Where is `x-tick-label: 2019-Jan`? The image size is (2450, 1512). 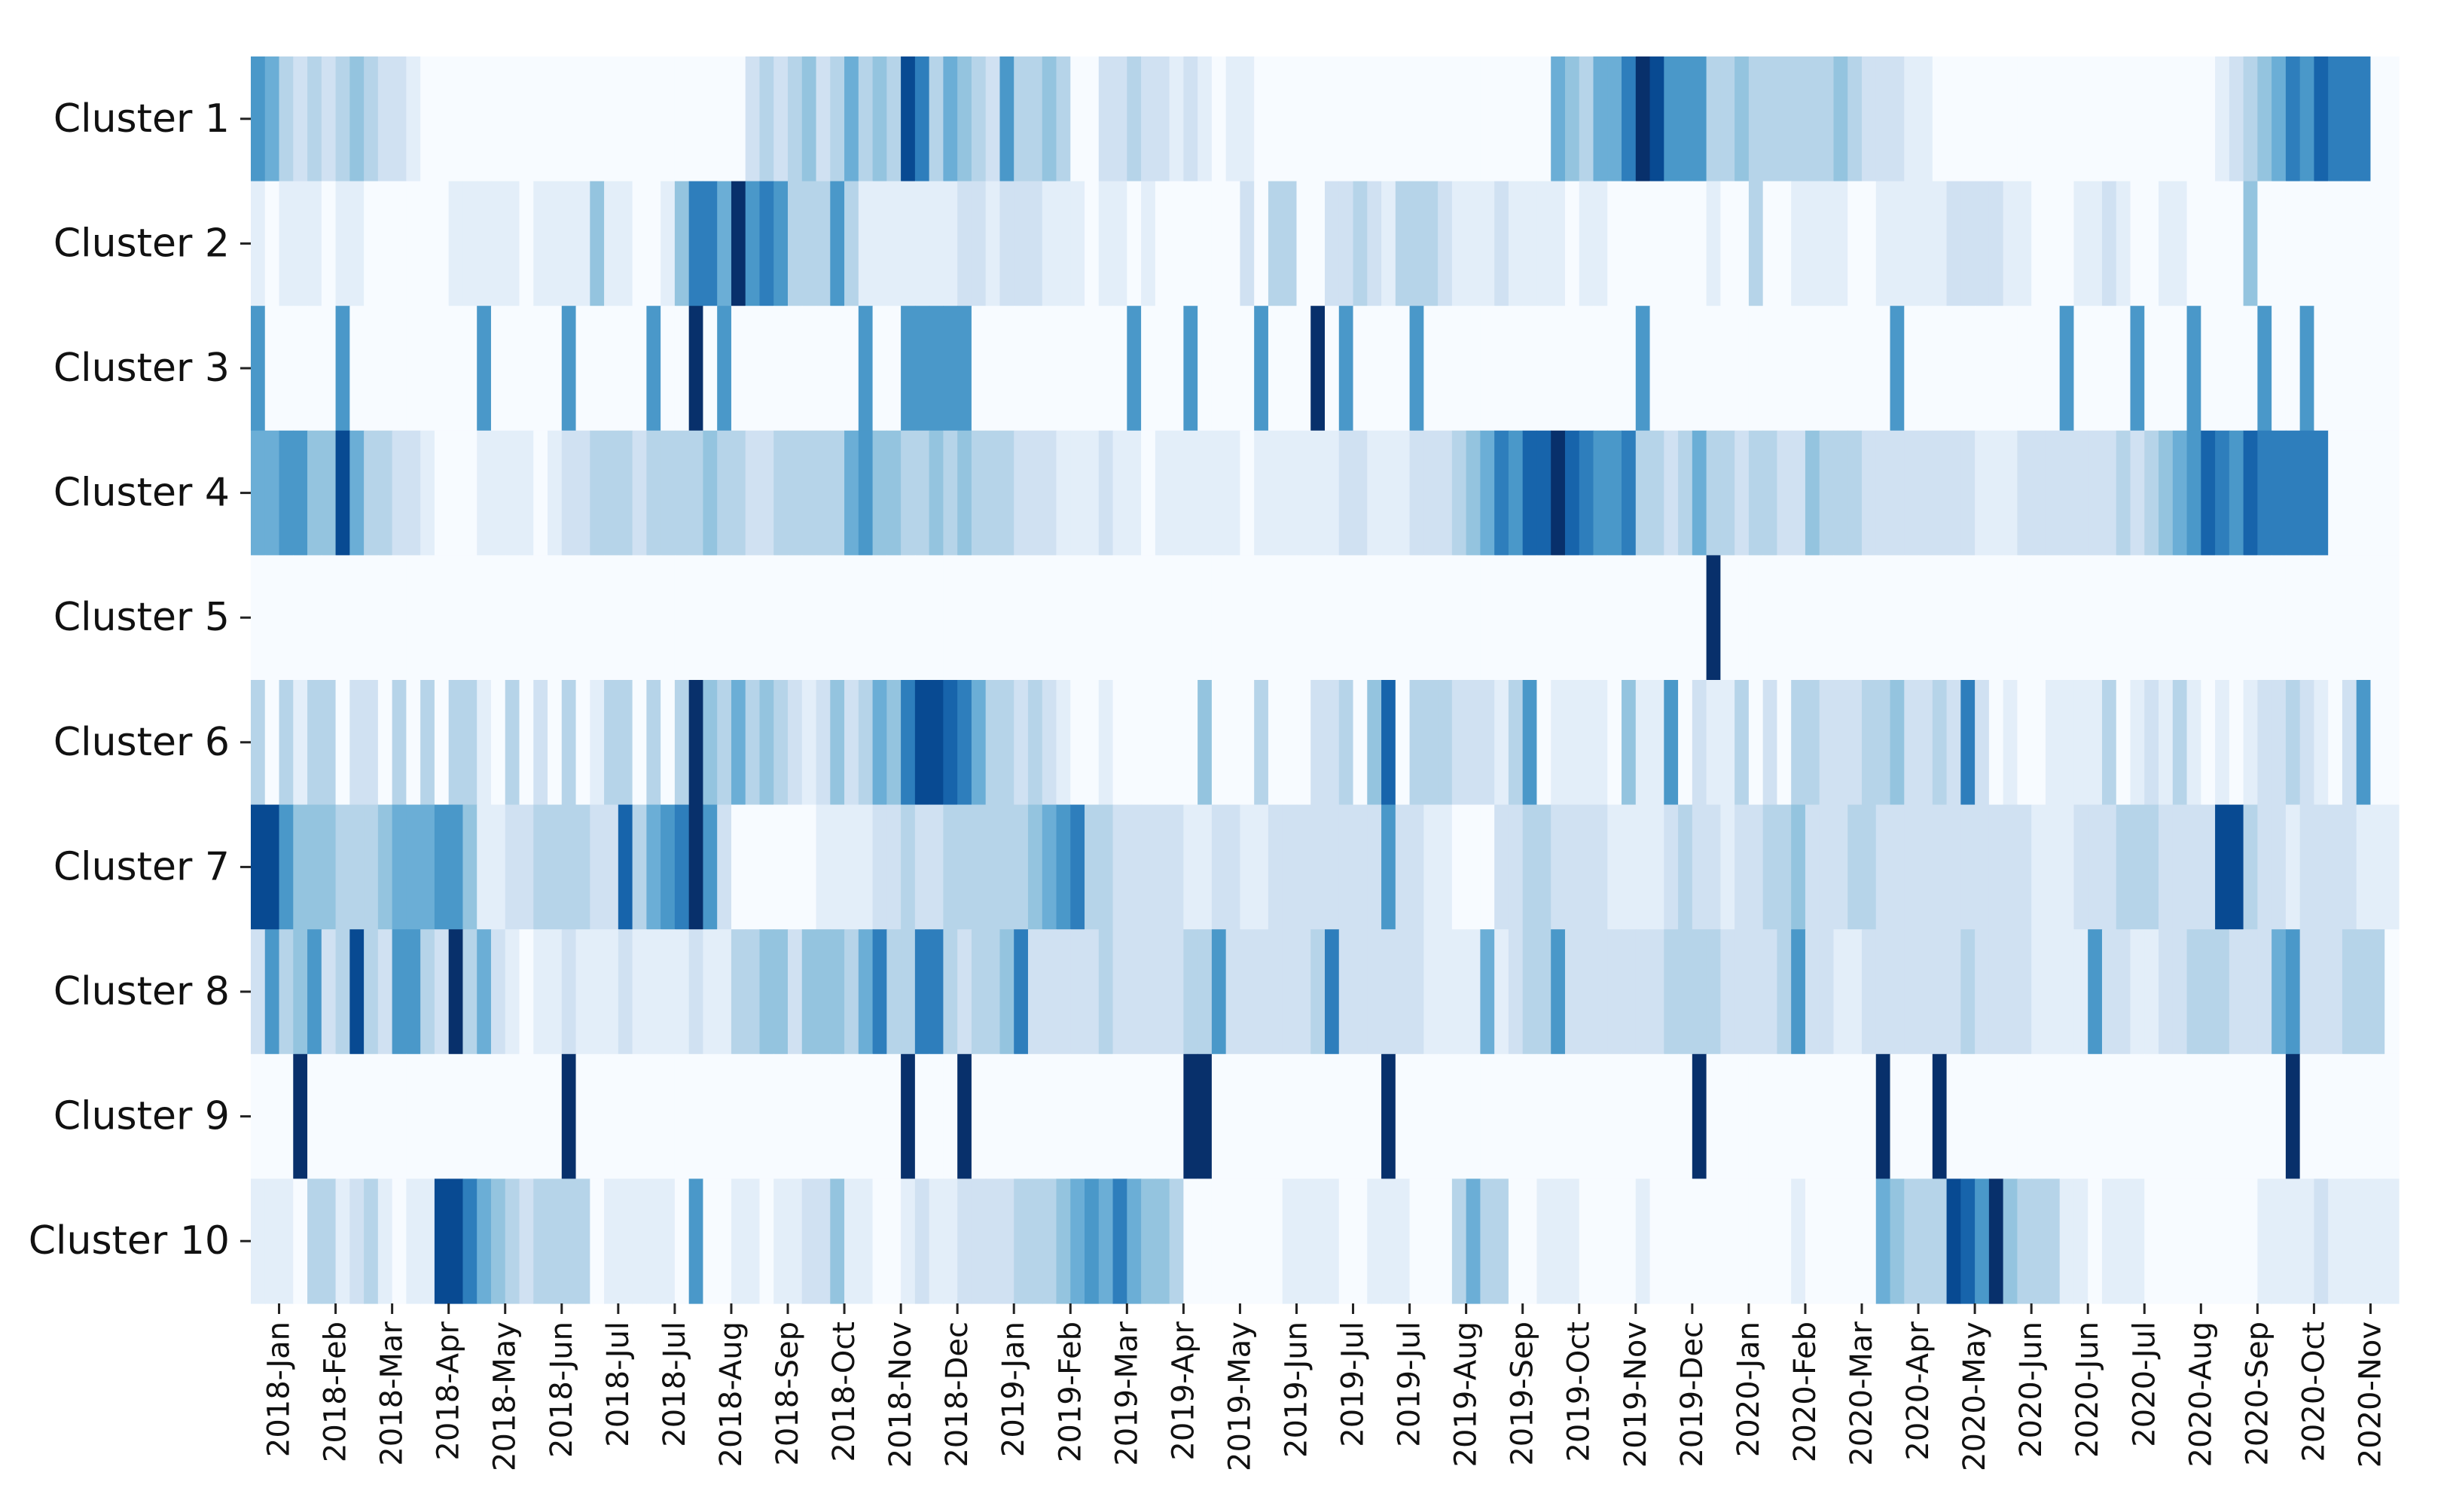 x-tick-label: 2019-Jan is located at coordinates (1013, 1389).